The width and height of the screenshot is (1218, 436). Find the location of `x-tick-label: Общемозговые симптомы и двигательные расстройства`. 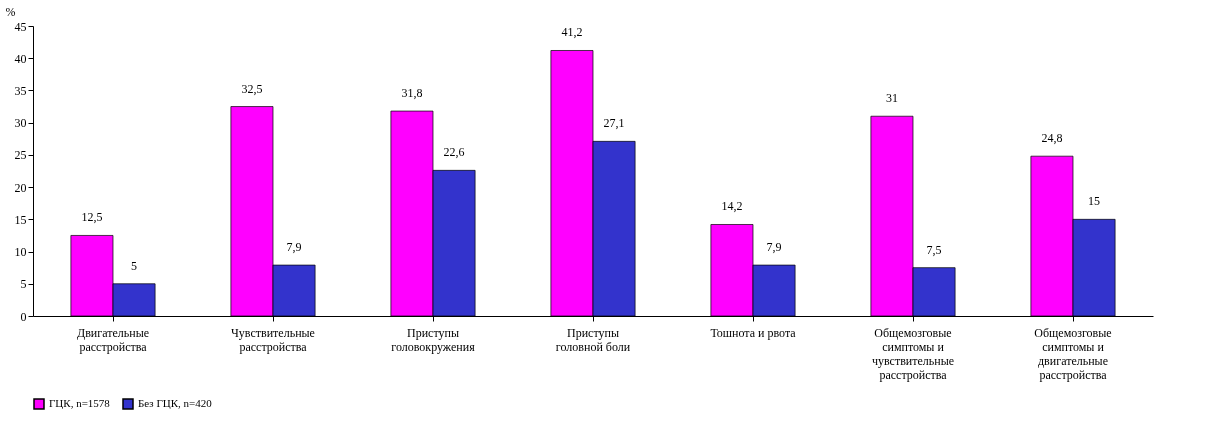

x-tick-label: Общемозговые симптомы и двигательные расстройства is located at coordinates (1073, 353).